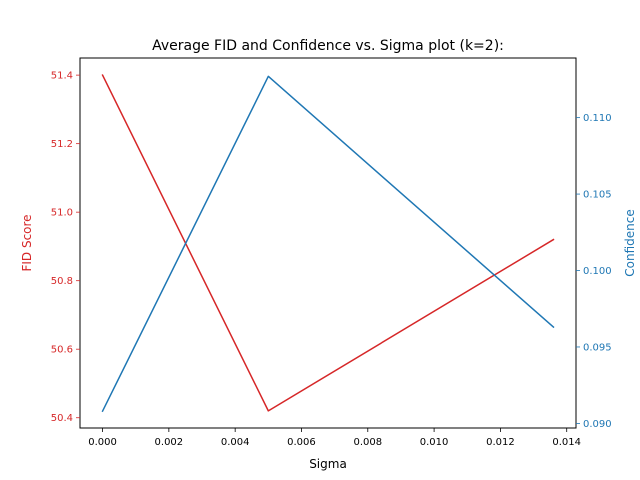 The height and width of the screenshot is (480, 640). Describe the element at coordinates (630, 242) in the screenshot. I see `right-y-axis-label: Confidence` at that location.